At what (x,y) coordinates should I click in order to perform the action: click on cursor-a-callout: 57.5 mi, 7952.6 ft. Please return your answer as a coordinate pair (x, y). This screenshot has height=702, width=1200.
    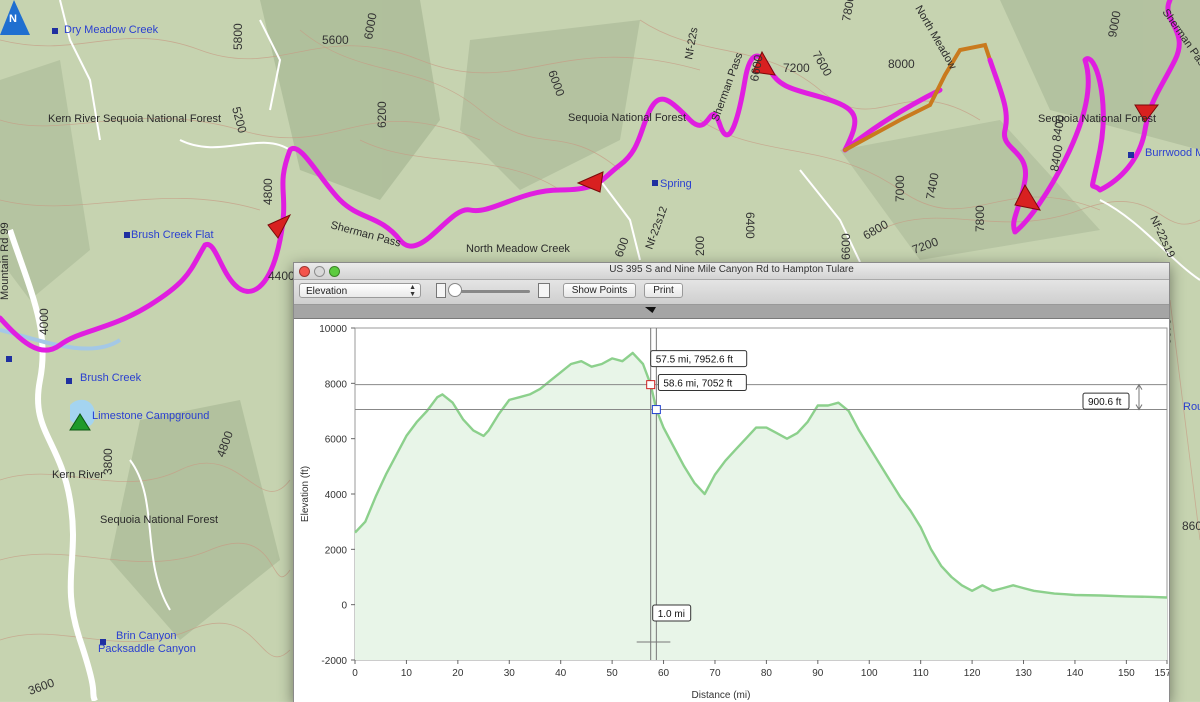
    Looking at the image, I should click on (699, 359).